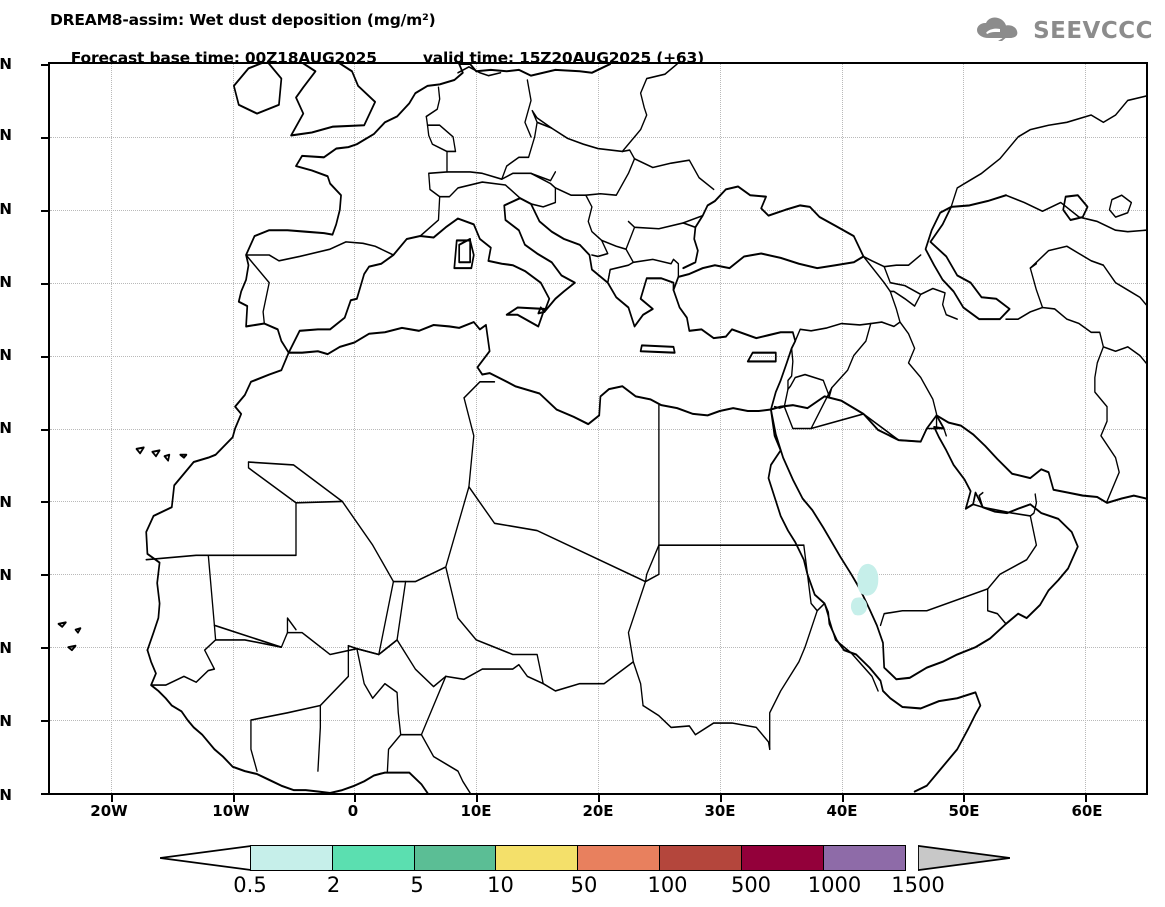  What do you see at coordinates (773, 227) in the screenshot?
I see `coast-black-sea-north` at bounding box center [773, 227].